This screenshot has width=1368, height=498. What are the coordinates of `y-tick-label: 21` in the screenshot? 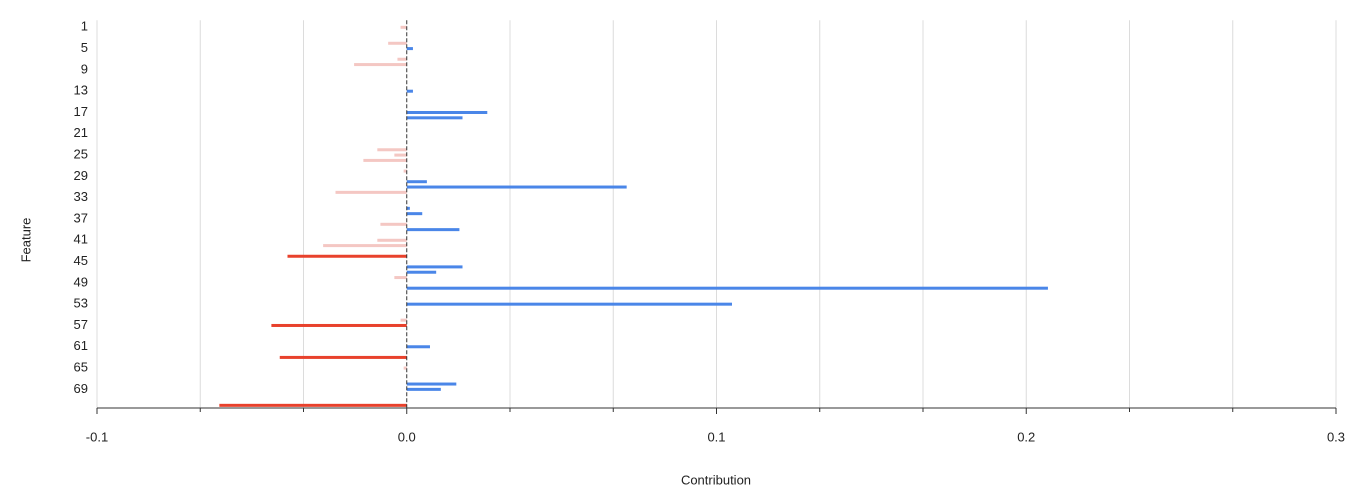 It's located at (81, 132).